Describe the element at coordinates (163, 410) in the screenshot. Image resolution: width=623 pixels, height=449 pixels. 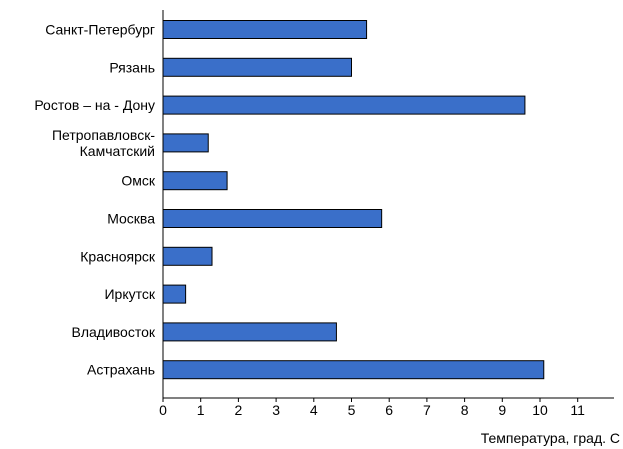
I see `x-tick-label: 0` at that location.